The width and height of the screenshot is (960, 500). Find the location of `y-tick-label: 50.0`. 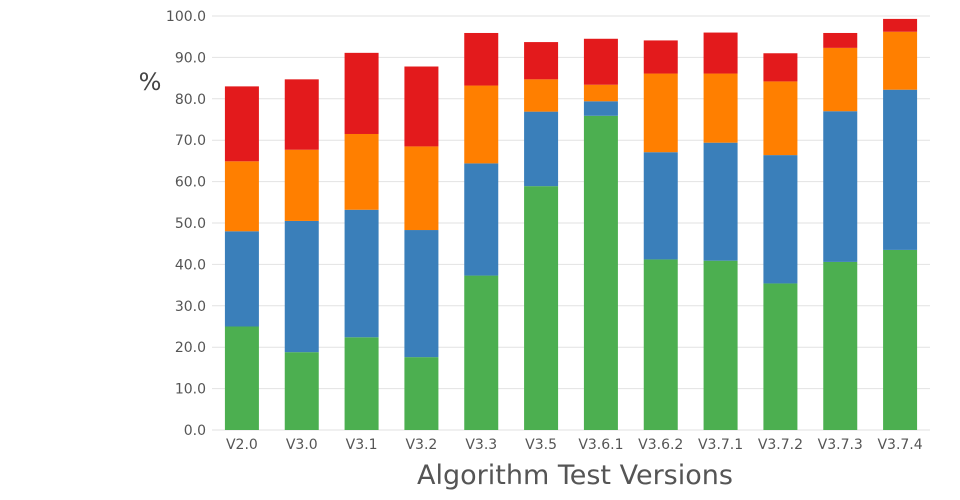

y-tick-label: 50.0 is located at coordinates (190, 224).